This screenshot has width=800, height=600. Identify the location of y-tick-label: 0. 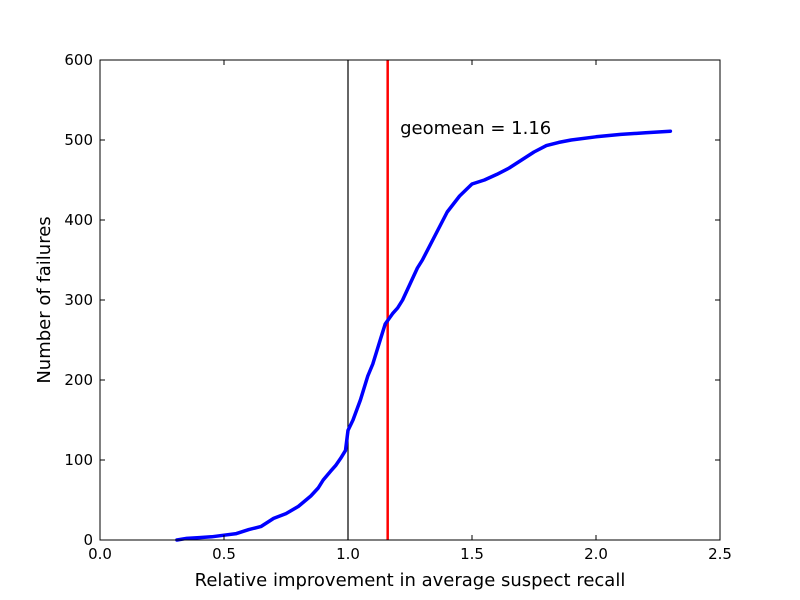
(88, 540).